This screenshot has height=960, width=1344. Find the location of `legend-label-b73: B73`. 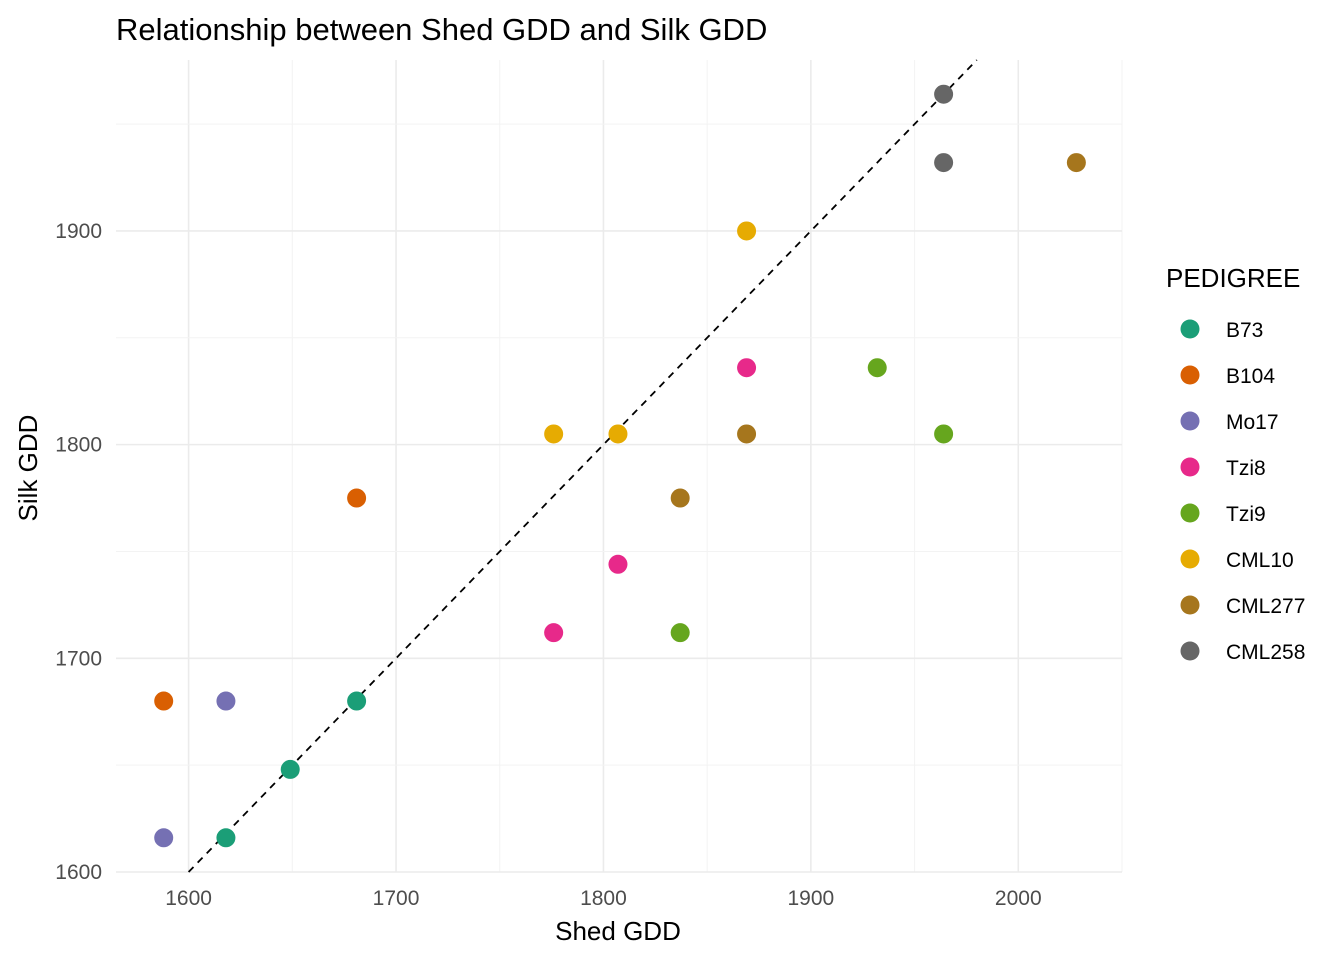

legend-label-b73: B73 is located at coordinates (1244, 330).